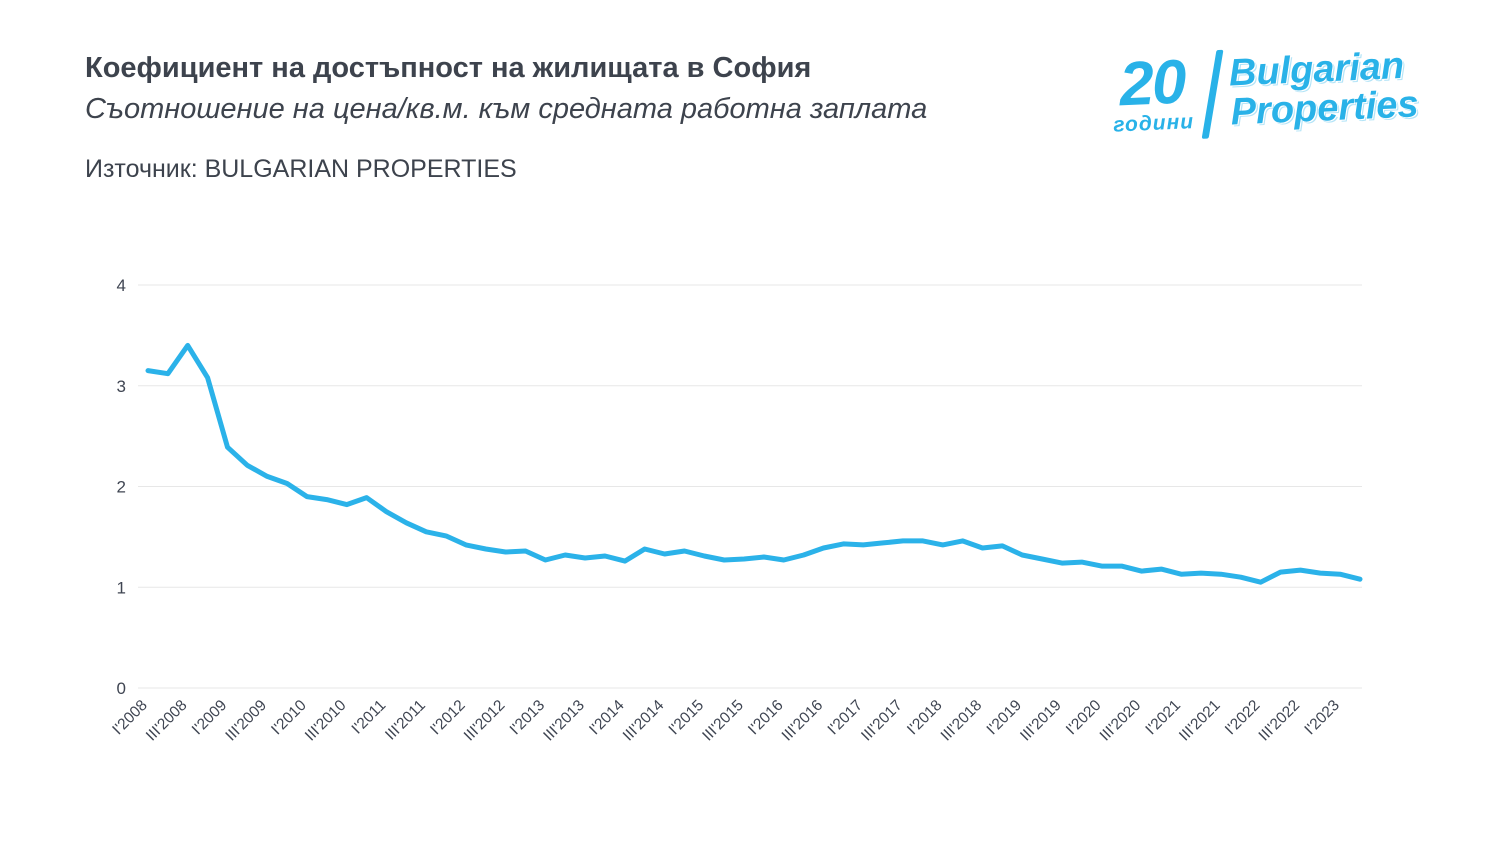 The height and width of the screenshot is (844, 1500). What do you see at coordinates (1324, 108) in the screenshot?
I see `logo-brand-line2: Properties` at bounding box center [1324, 108].